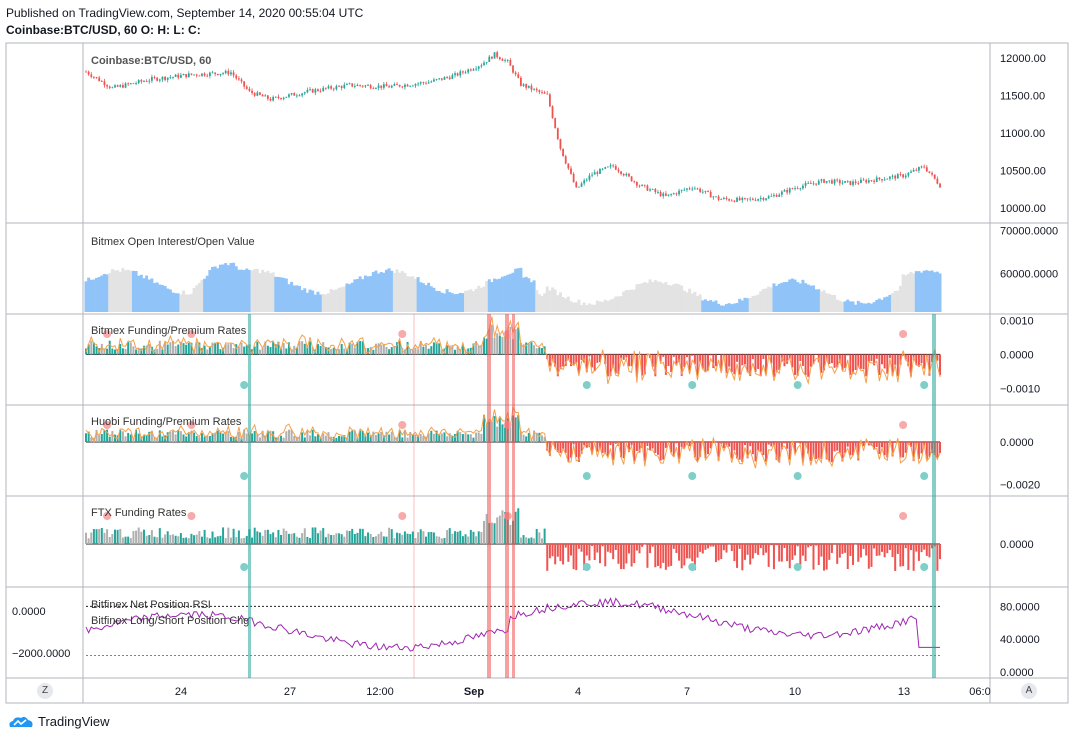  I want to click on auto-scale-right-button: A, so click(1029, 691).